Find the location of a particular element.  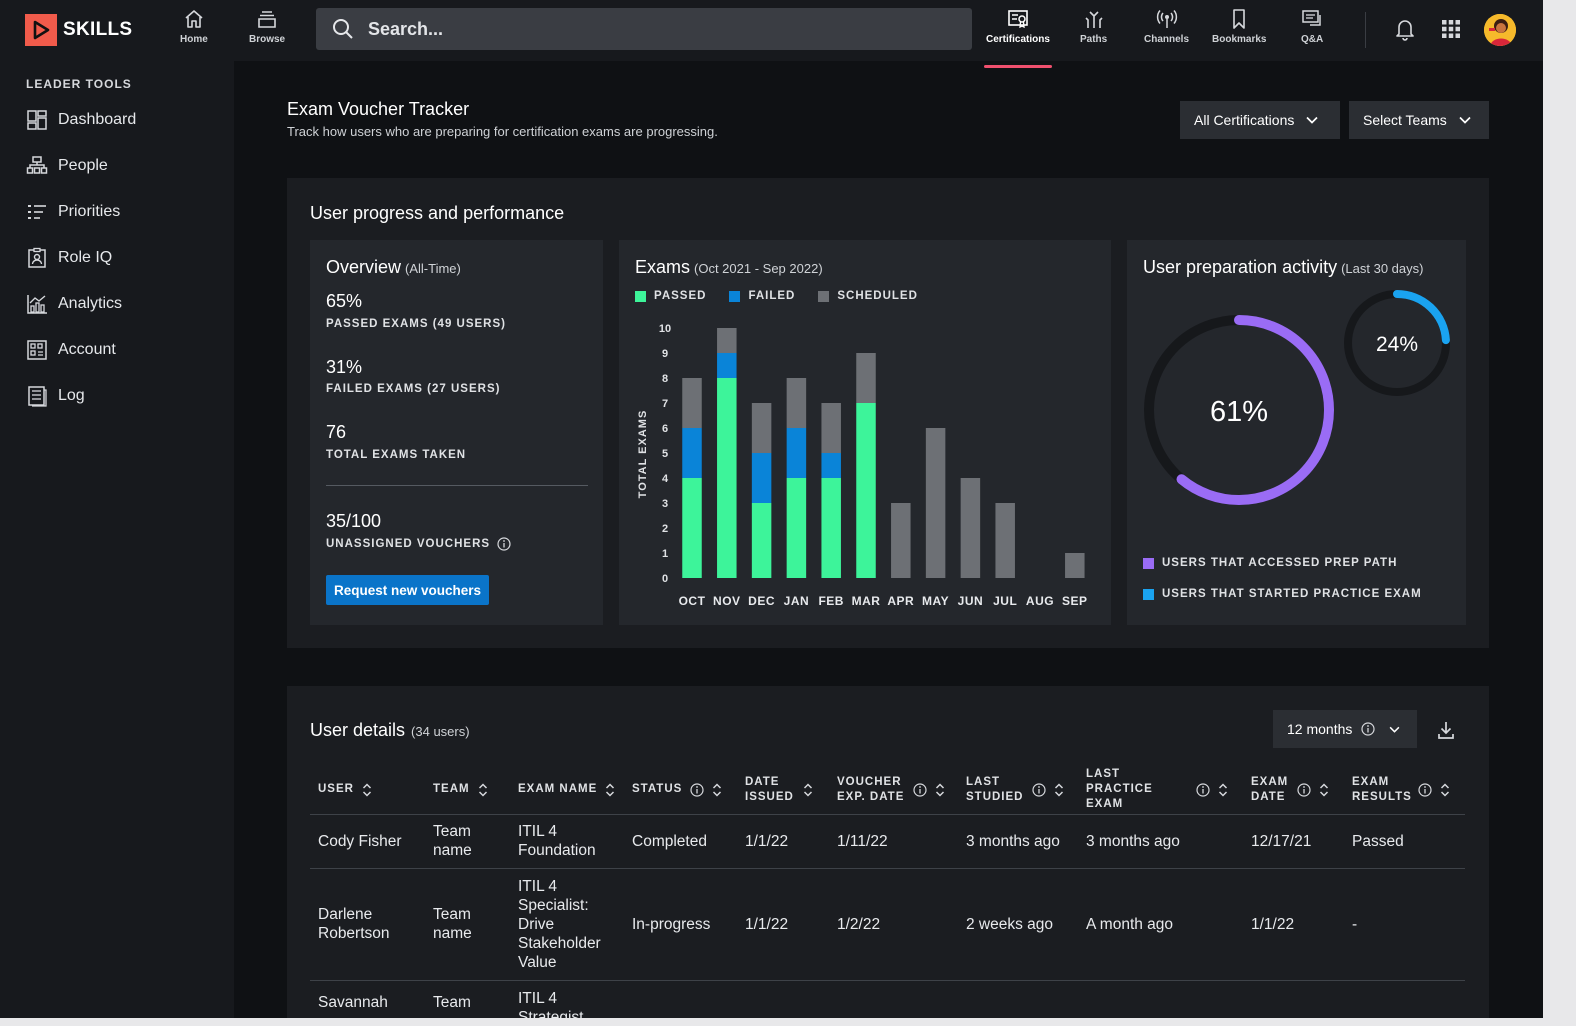

nav-certifications: Certifications is located at coordinates (1018, 38).